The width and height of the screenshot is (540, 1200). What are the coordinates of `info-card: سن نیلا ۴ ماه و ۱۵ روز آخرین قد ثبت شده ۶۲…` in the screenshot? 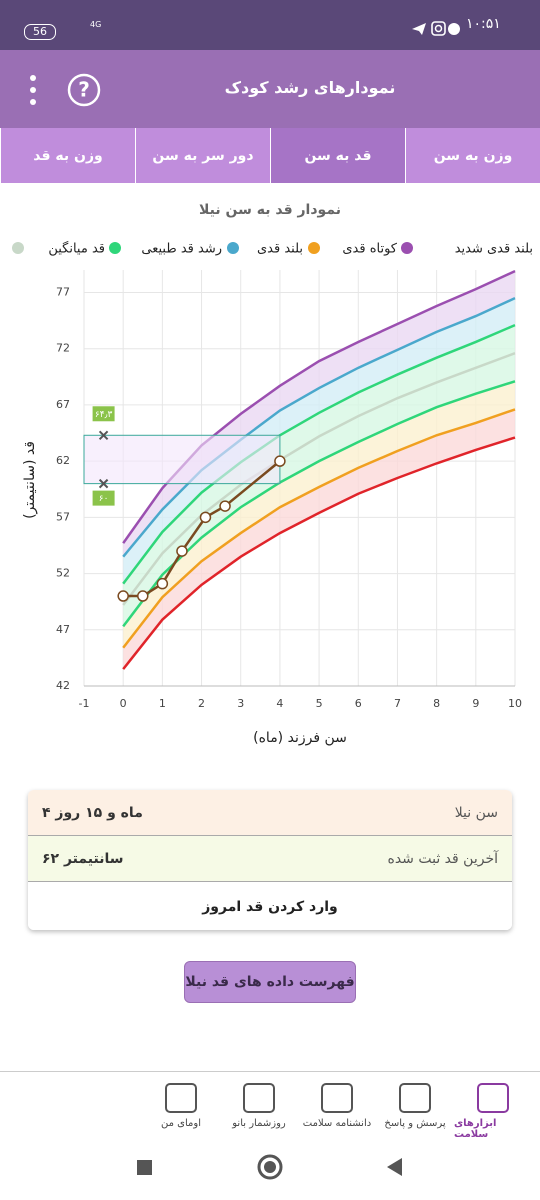 It's located at (270, 860).